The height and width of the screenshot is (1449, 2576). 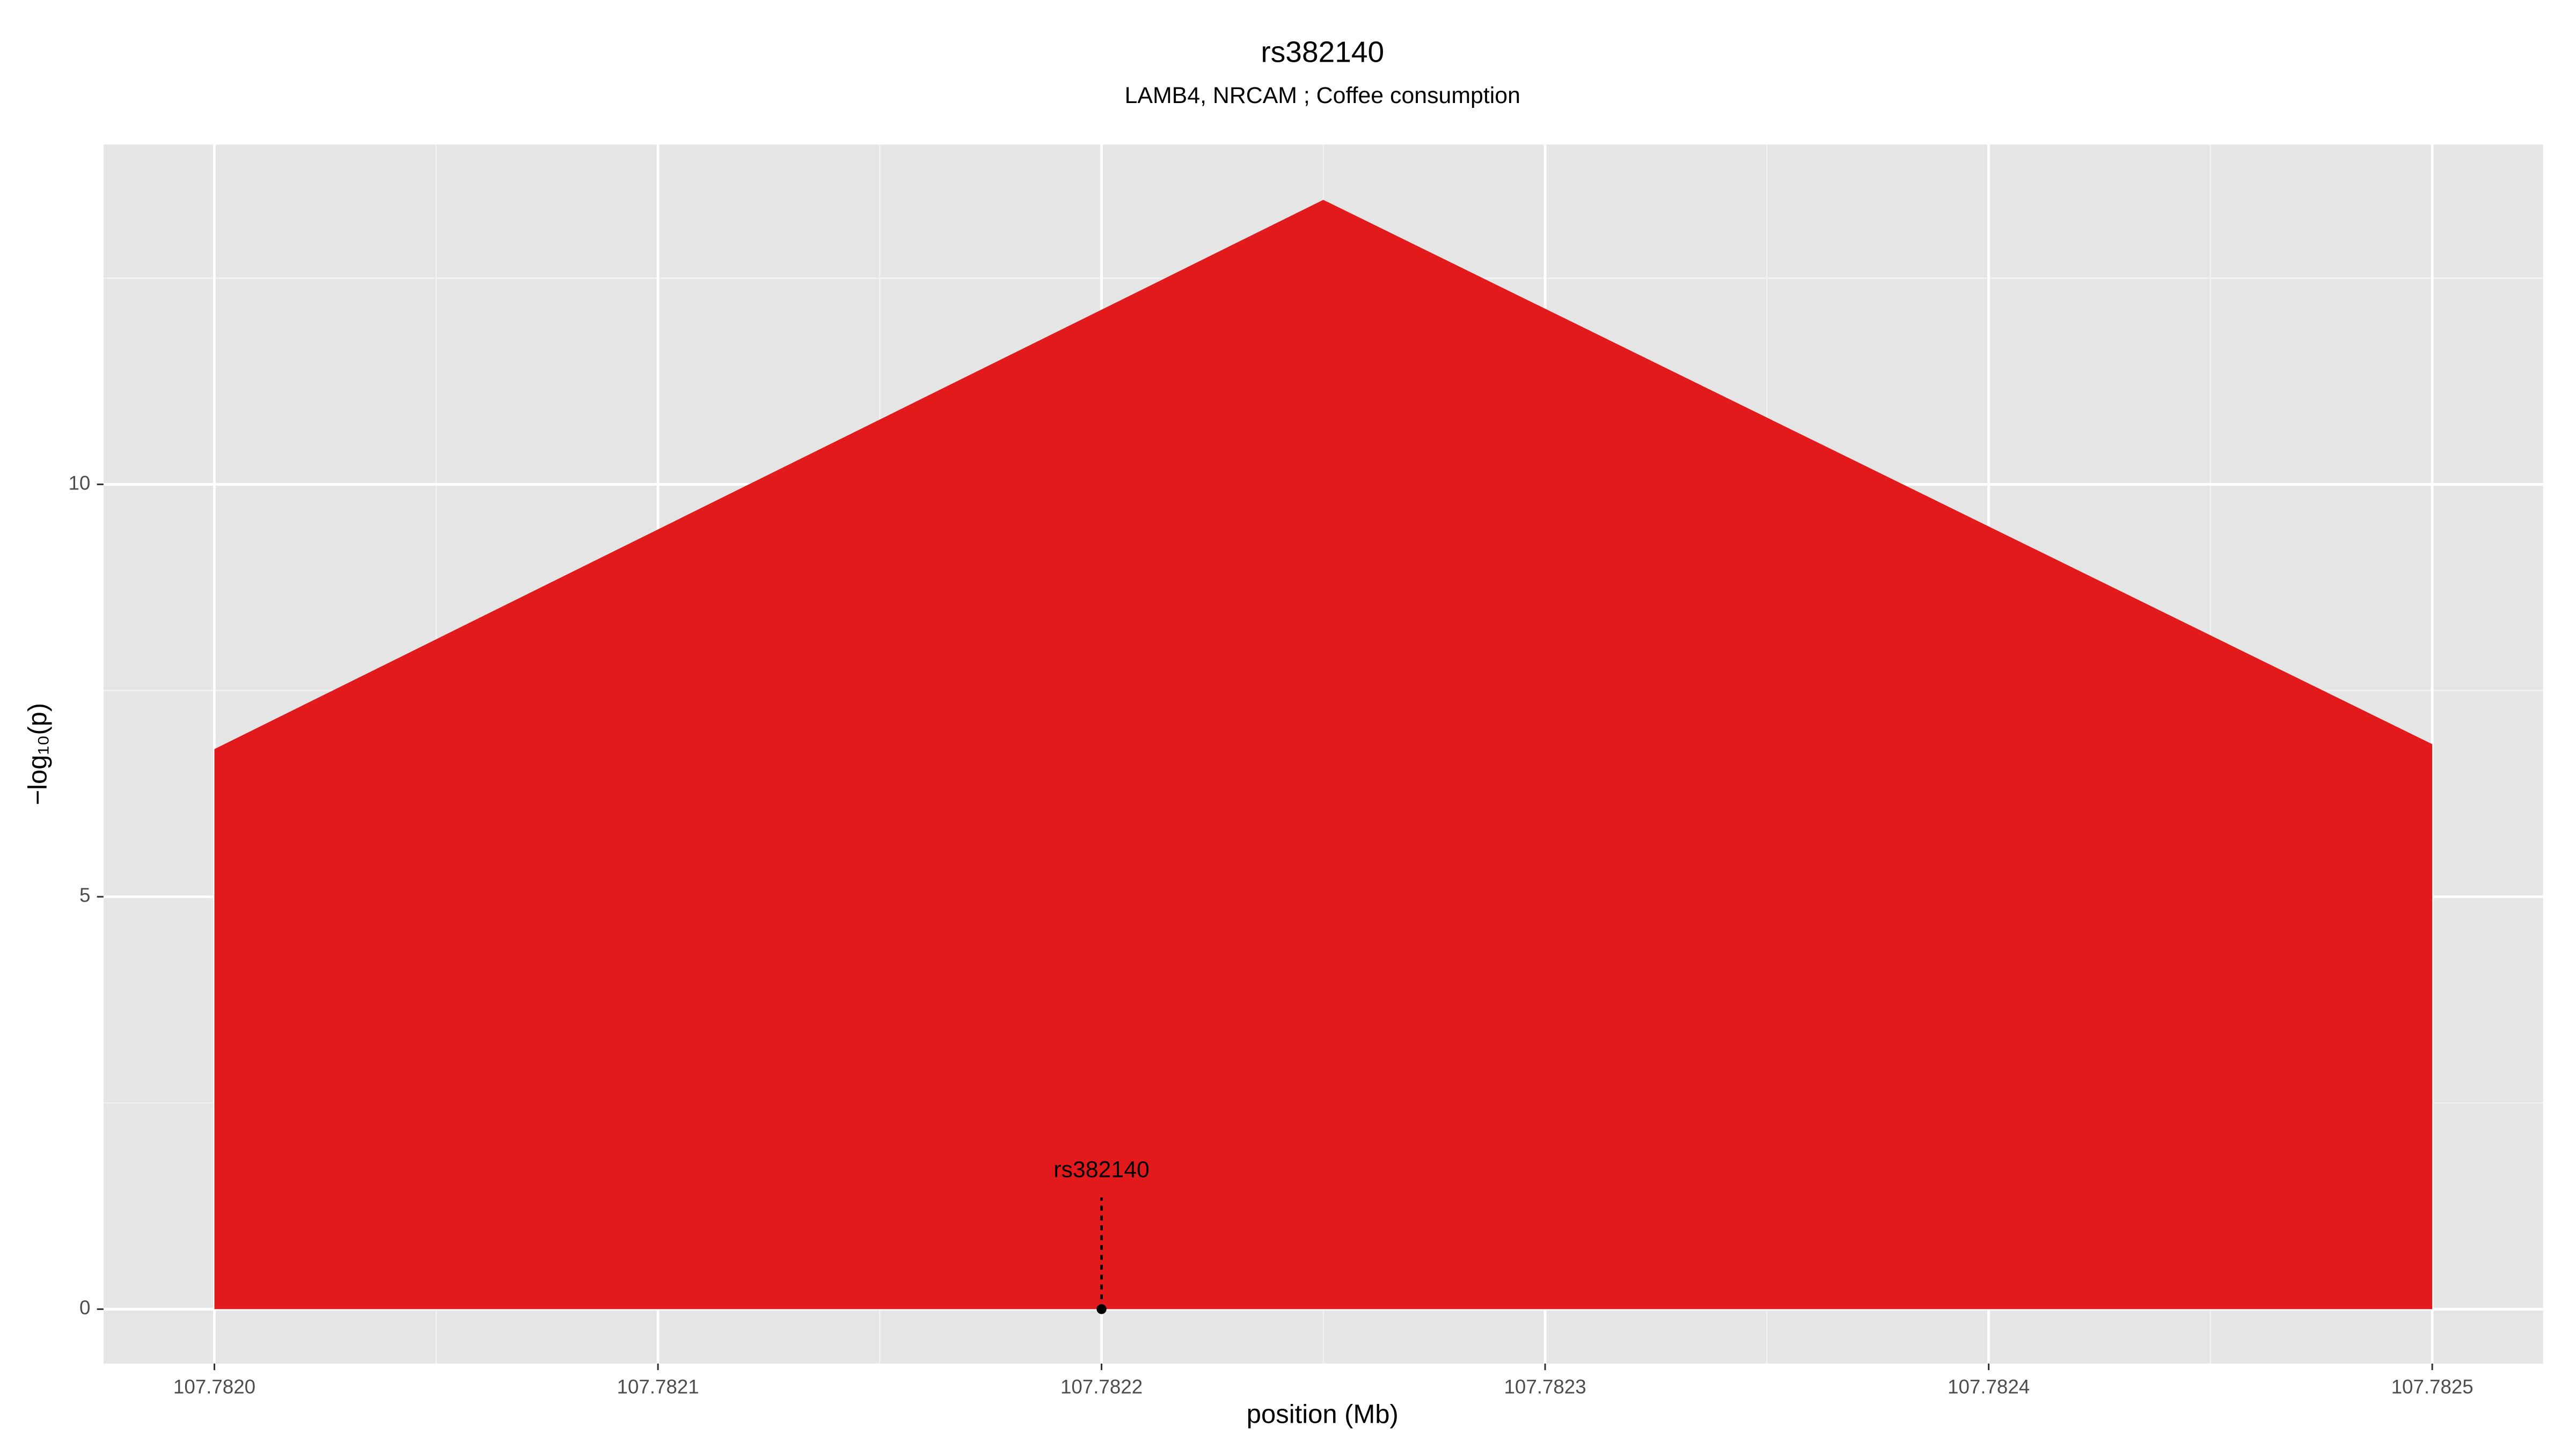 What do you see at coordinates (1322, 95) in the screenshot?
I see `chart-subtitle: LAMB4, NRCAM ; Coffee consumption` at bounding box center [1322, 95].